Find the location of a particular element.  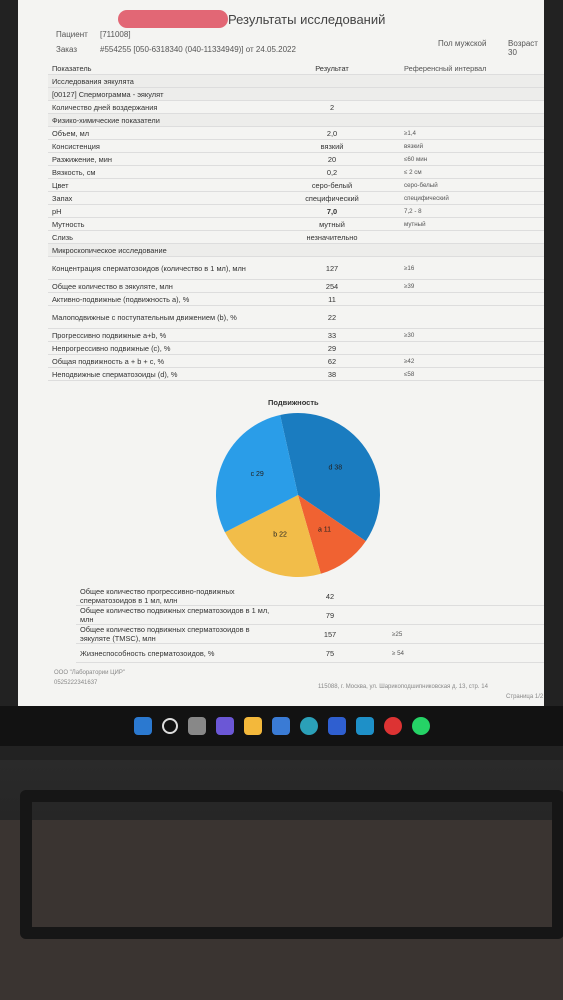

table-row: Количество дней воздержания 2 is located at coordinates (296, 107).